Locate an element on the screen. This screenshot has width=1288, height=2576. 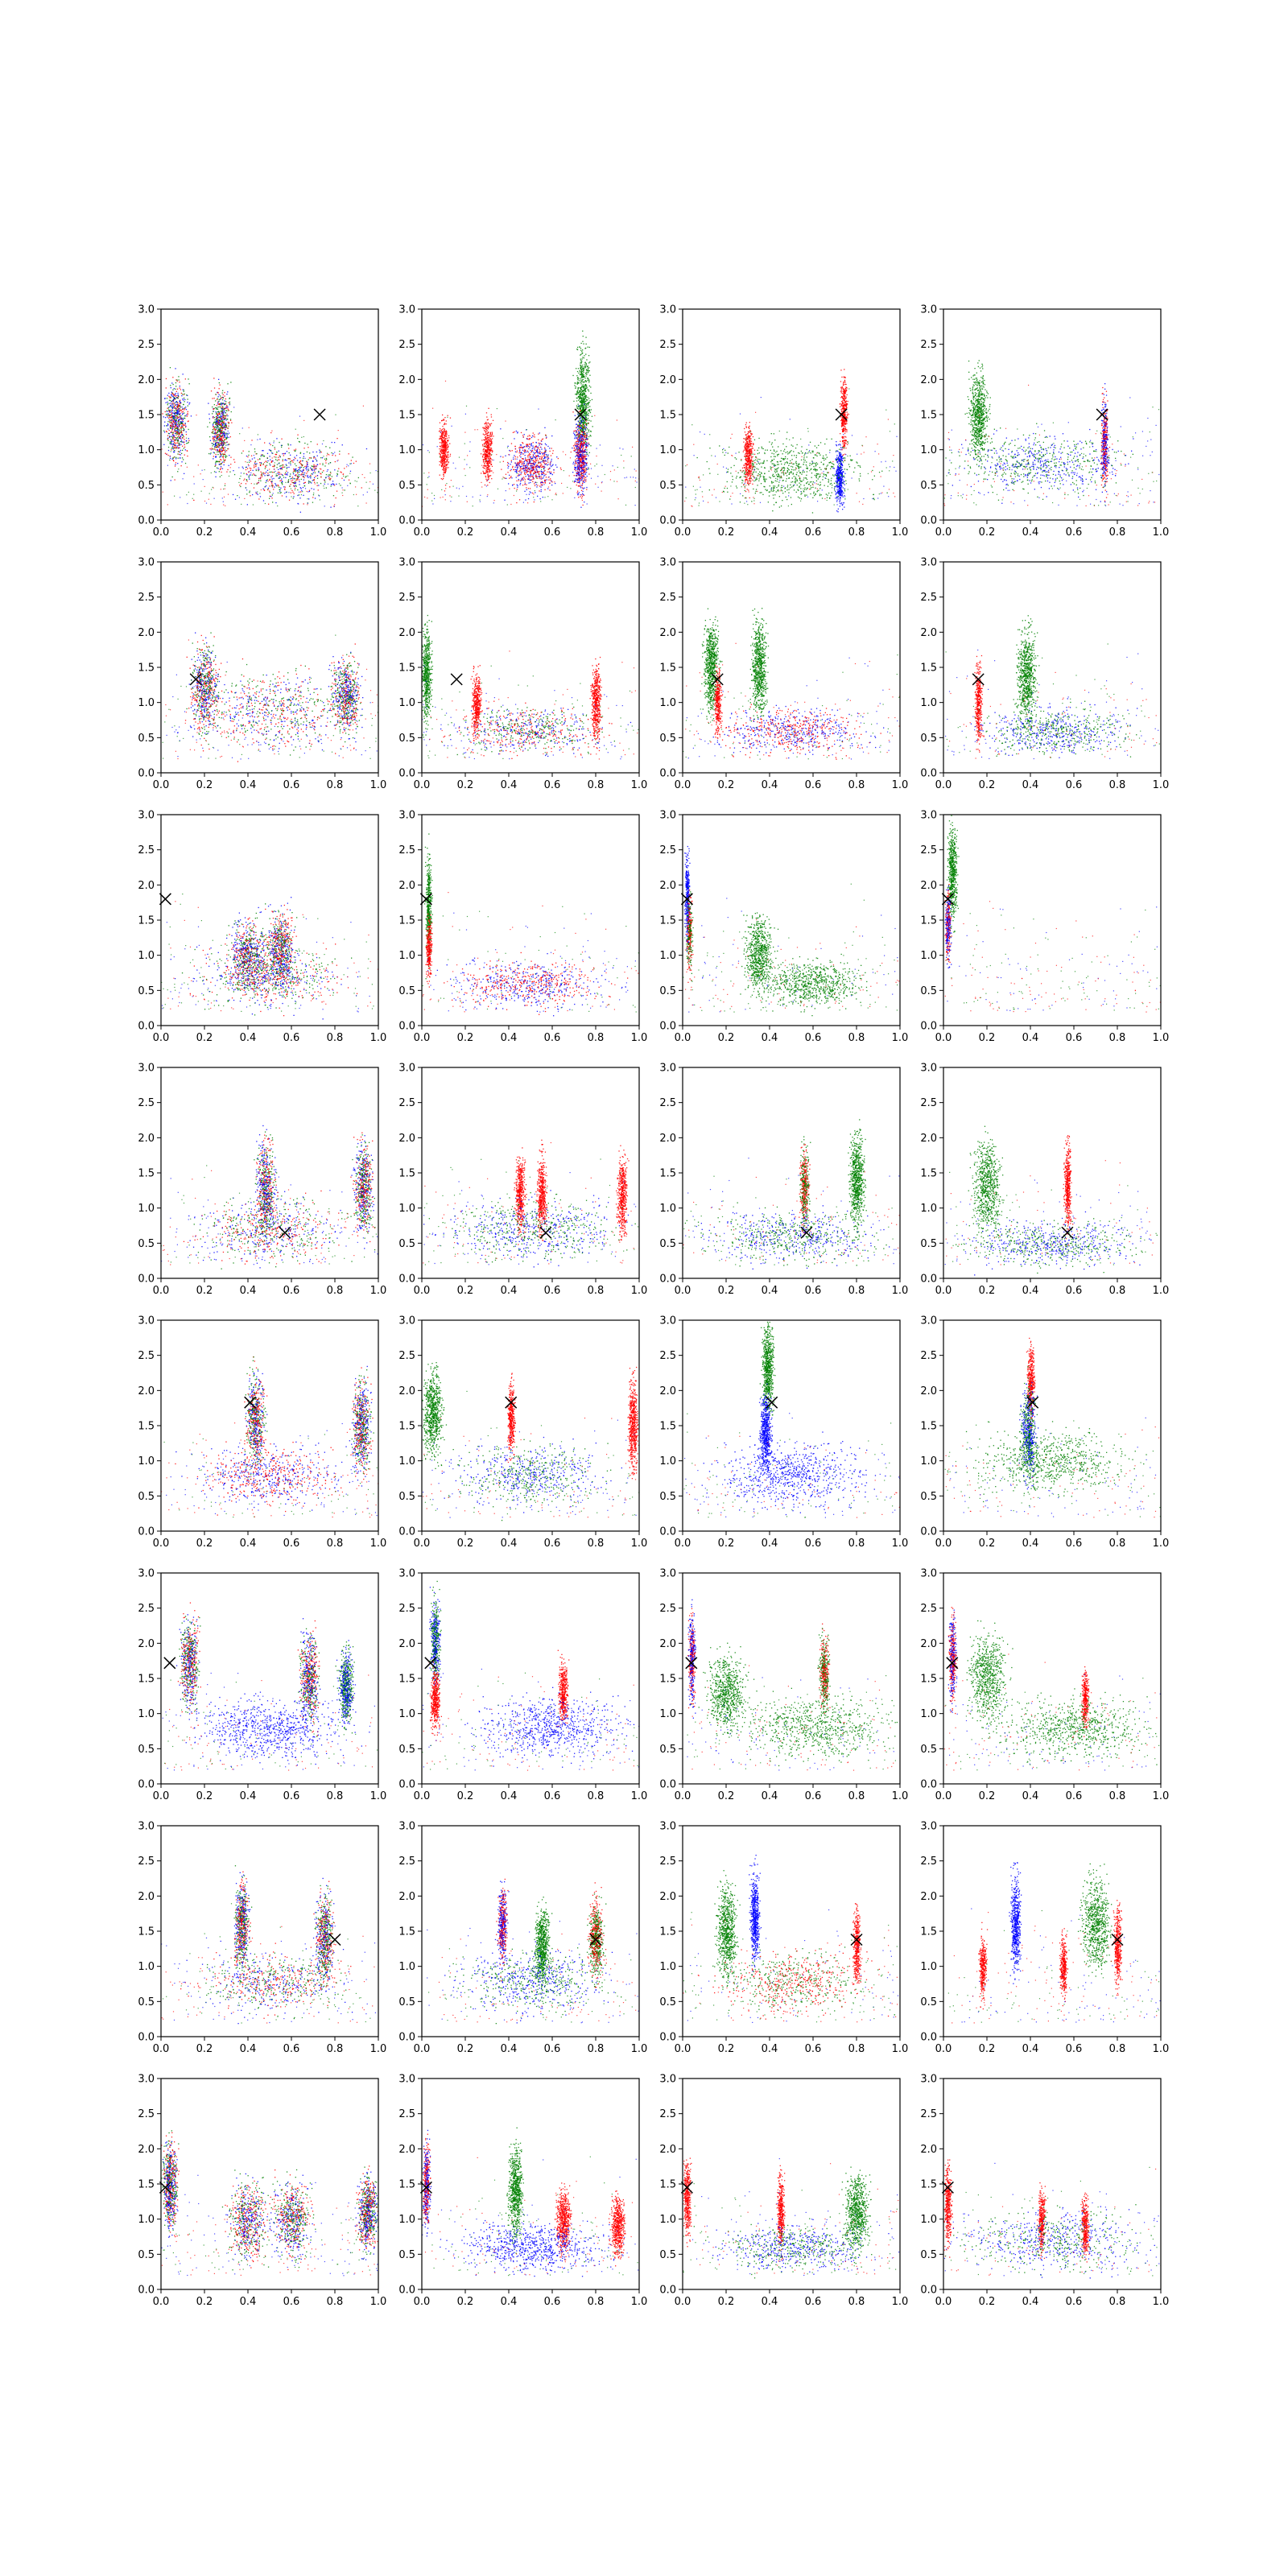
scatter-points is located at coordinates (264, 440).